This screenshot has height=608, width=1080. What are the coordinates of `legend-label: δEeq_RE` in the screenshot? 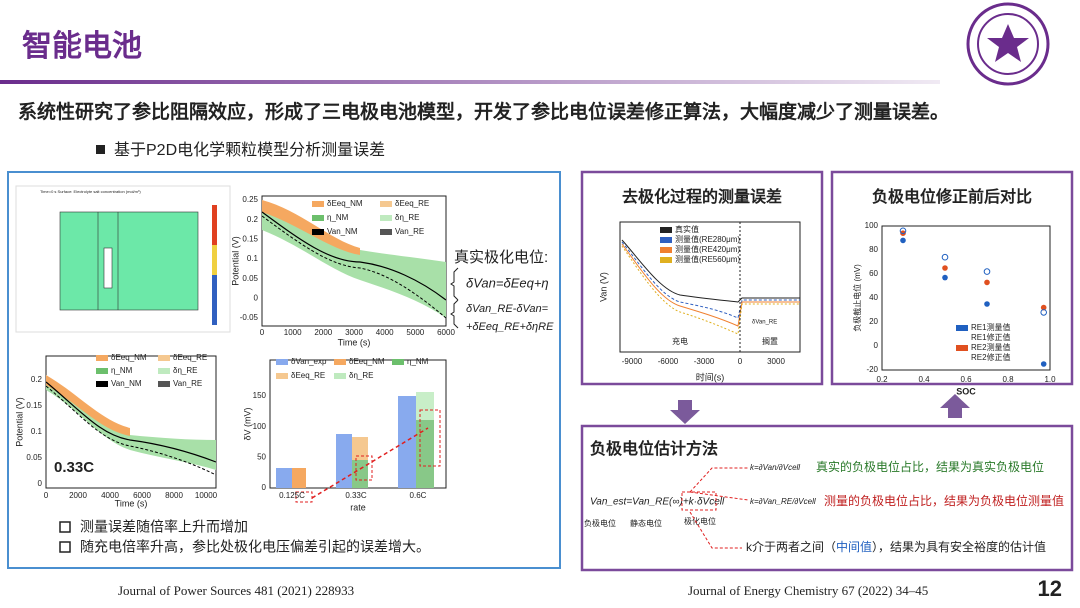 It's located at (412, 203).